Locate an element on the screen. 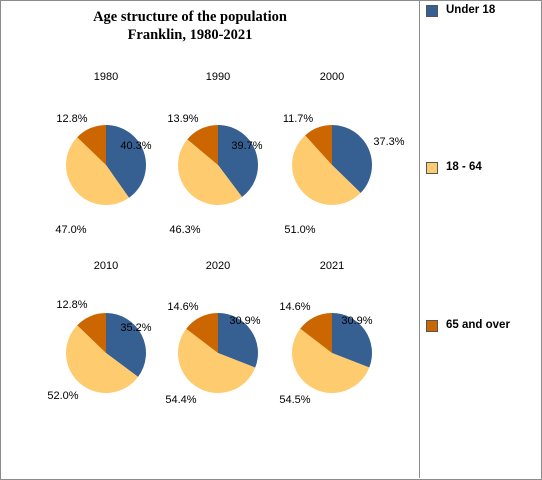 This screenshot has width=542, height=480. pie-data-label-18-64: 54.5% is located at coordinates (294, 400).